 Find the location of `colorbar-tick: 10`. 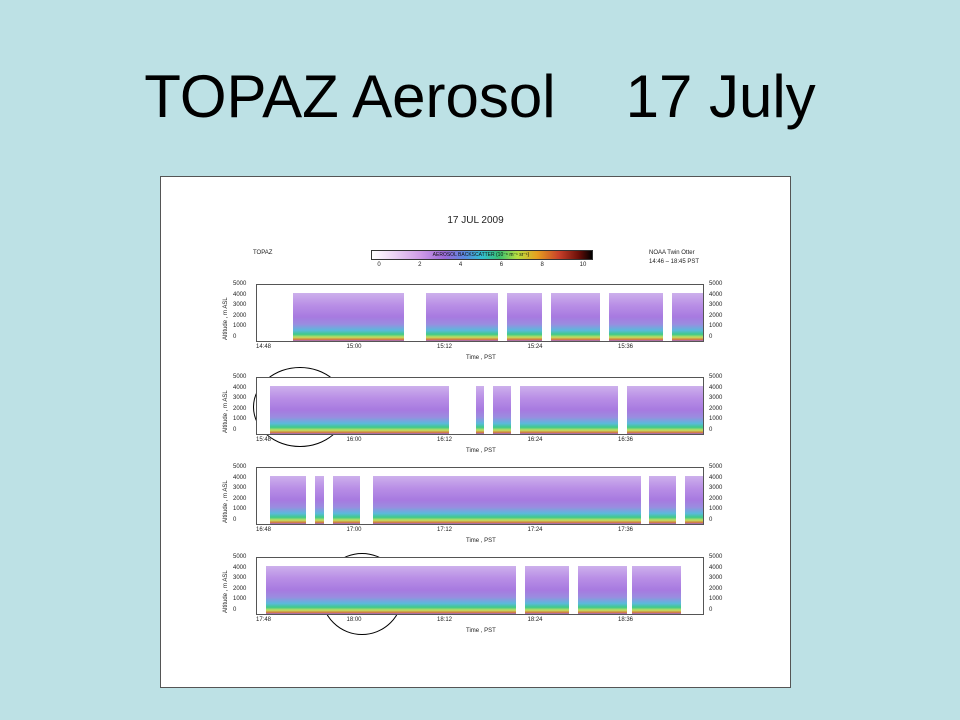

colorbar-tick: 10 is located at coordinates (583, 265).